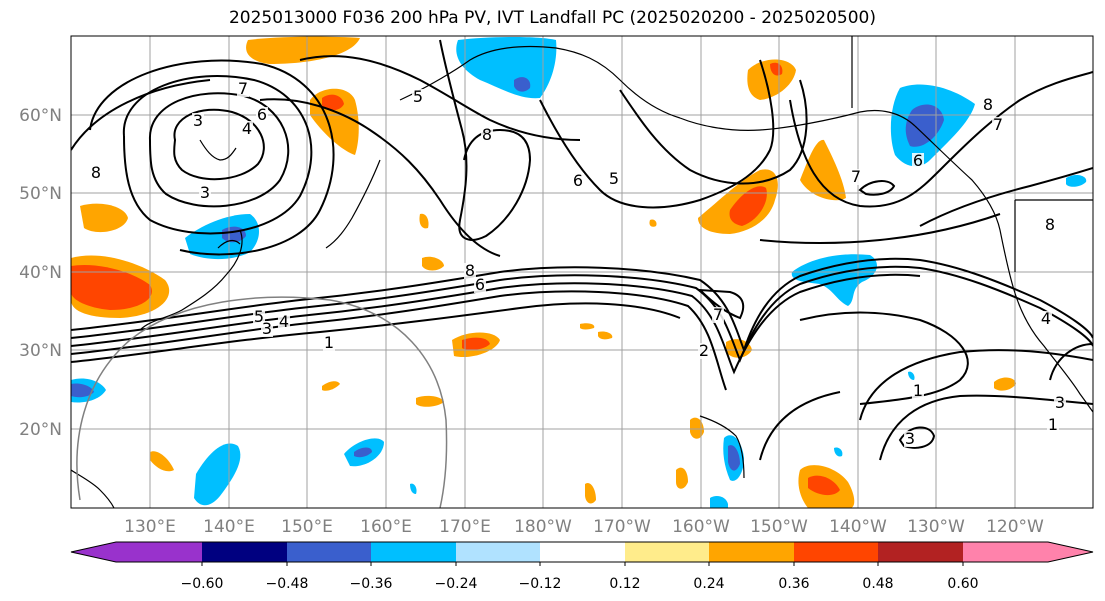 This screenshot has width=1105, height=601. I want to click on lat-axis: 20°N 30°N 40°N 50°N 60°N, so click(40, 273).